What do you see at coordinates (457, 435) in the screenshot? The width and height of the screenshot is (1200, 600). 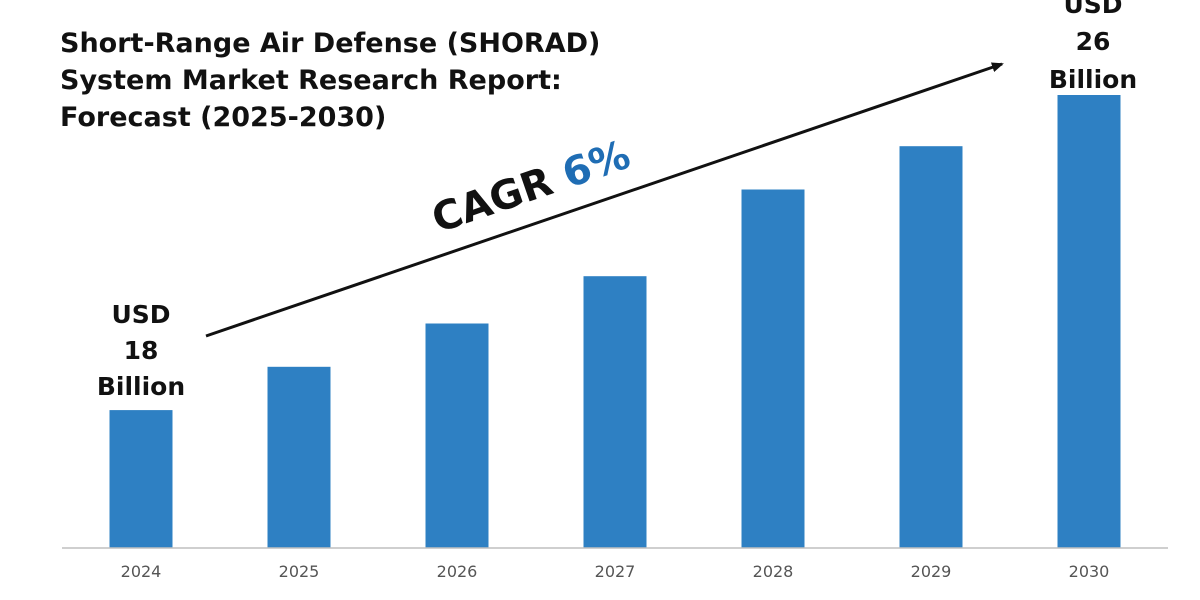 I see `bar-2026` at bounding box center [457, 435].